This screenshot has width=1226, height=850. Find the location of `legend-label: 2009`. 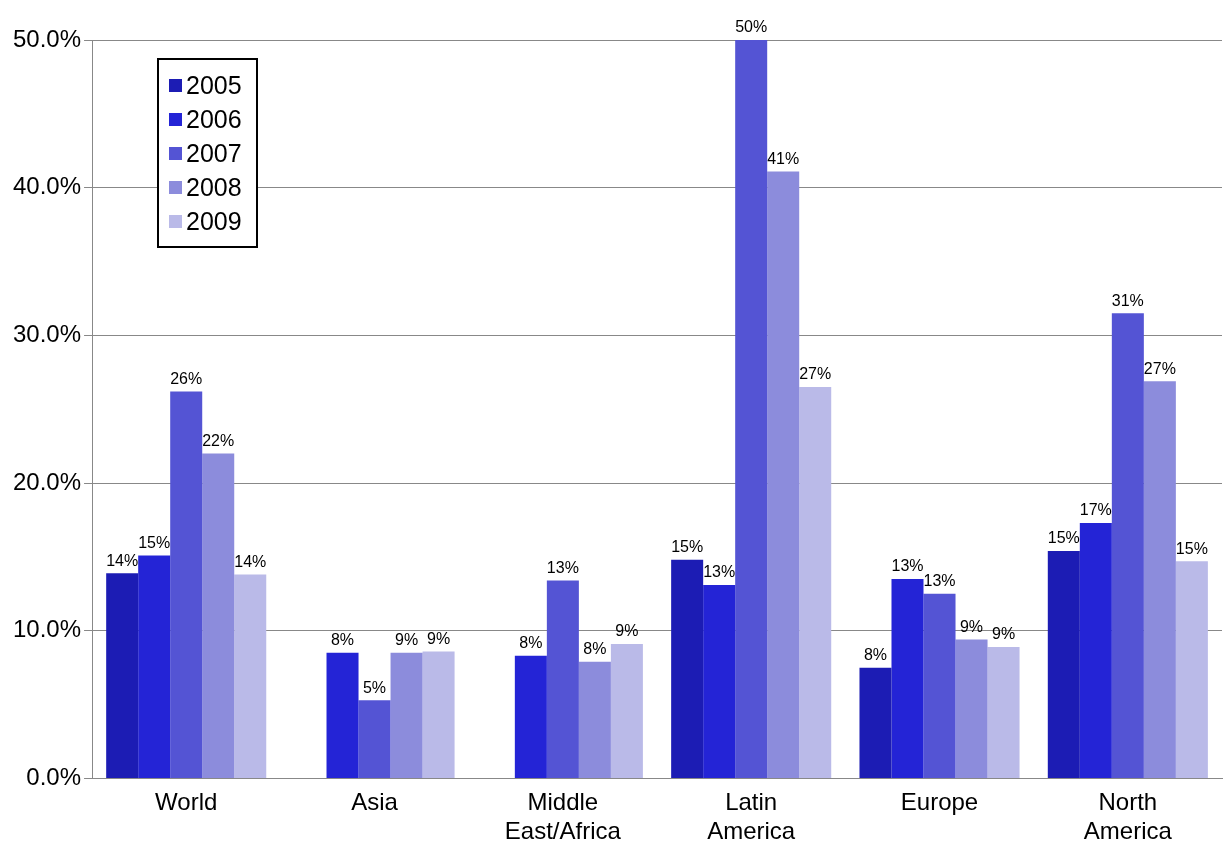

legend-label: 2009 is located at coordinates (214, 221).